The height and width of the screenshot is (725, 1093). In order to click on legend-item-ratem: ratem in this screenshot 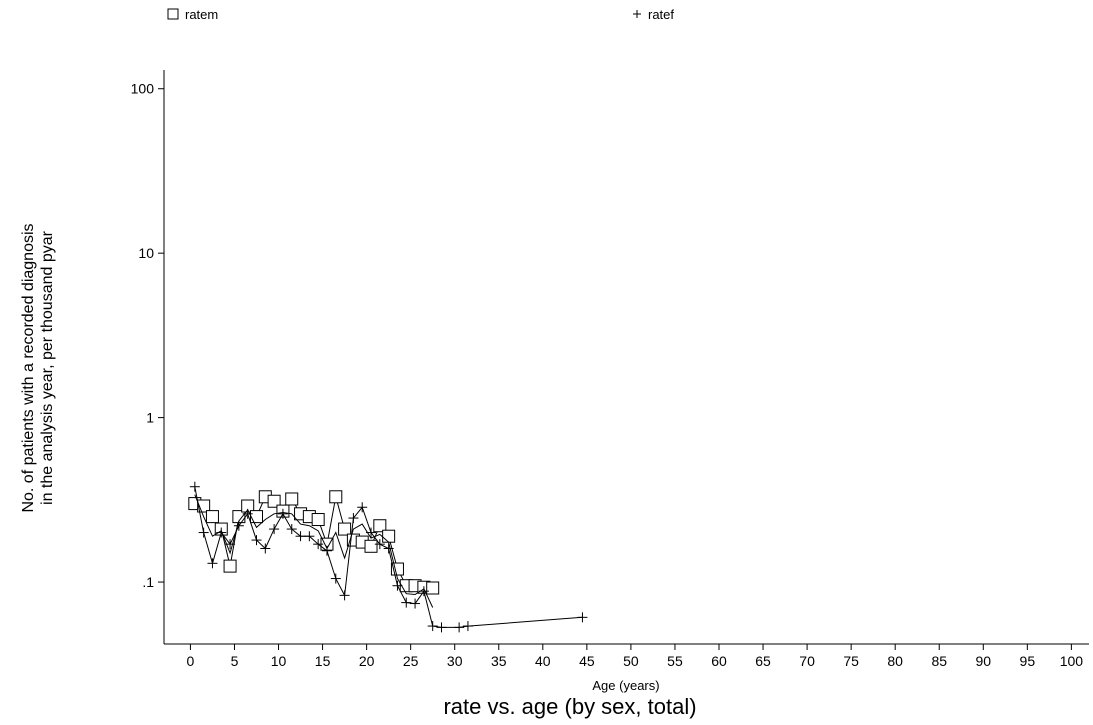, I will do `click(192, 14)`.